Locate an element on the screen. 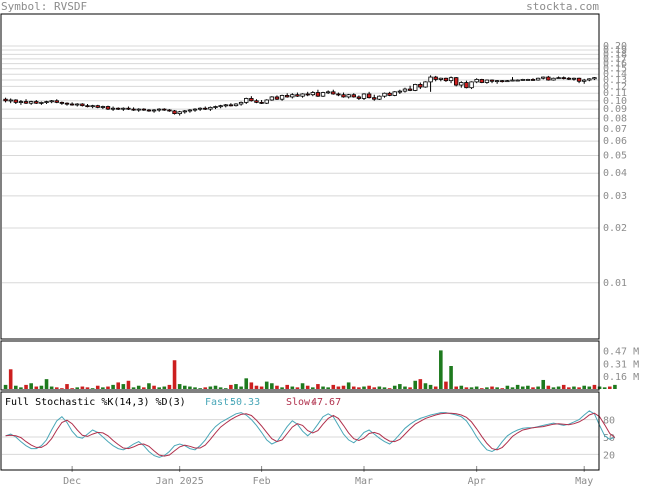  slow-line is located at coordinates (310, 434).